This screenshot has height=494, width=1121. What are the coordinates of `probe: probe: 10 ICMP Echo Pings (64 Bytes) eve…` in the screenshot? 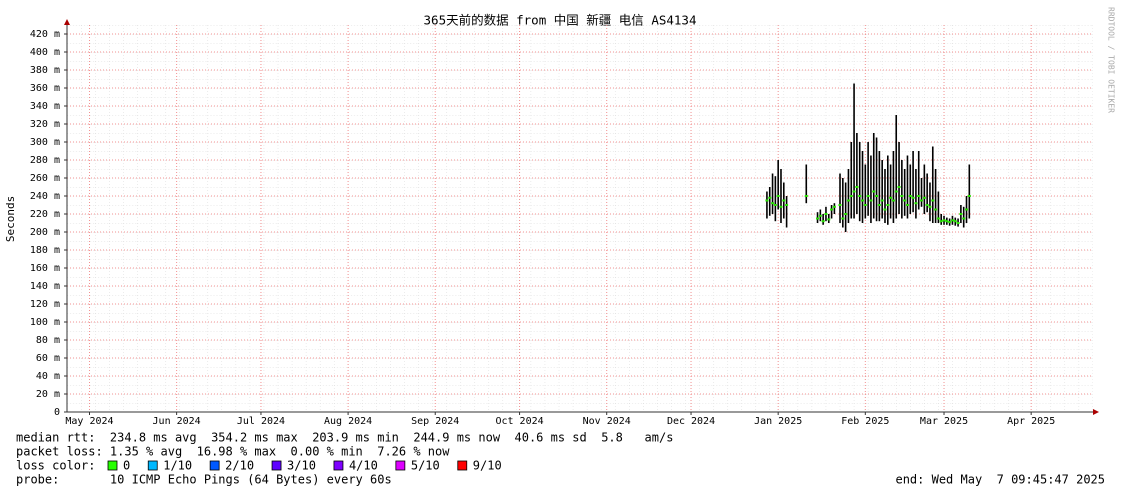 It's located at (204, 480).